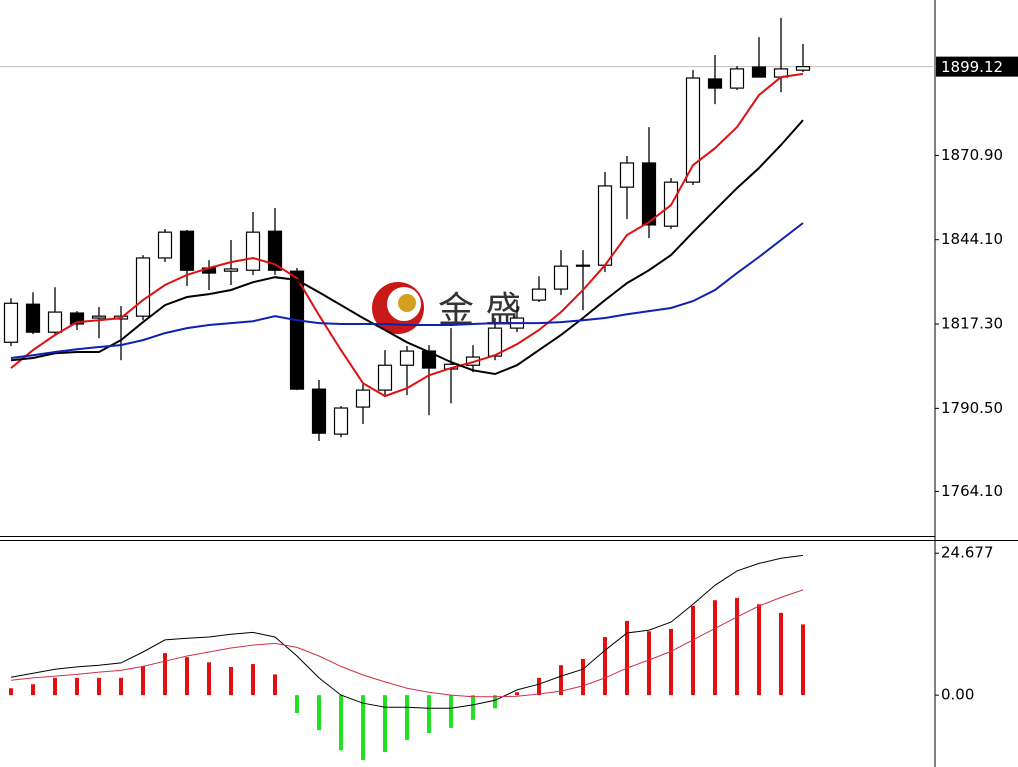 The height and width of the screenshot is (767, 1018). What do you see at coordinates (972, 408) in the screenshot?
I see `y-tick-label: 1790.50` at bounding box center [972, 408].